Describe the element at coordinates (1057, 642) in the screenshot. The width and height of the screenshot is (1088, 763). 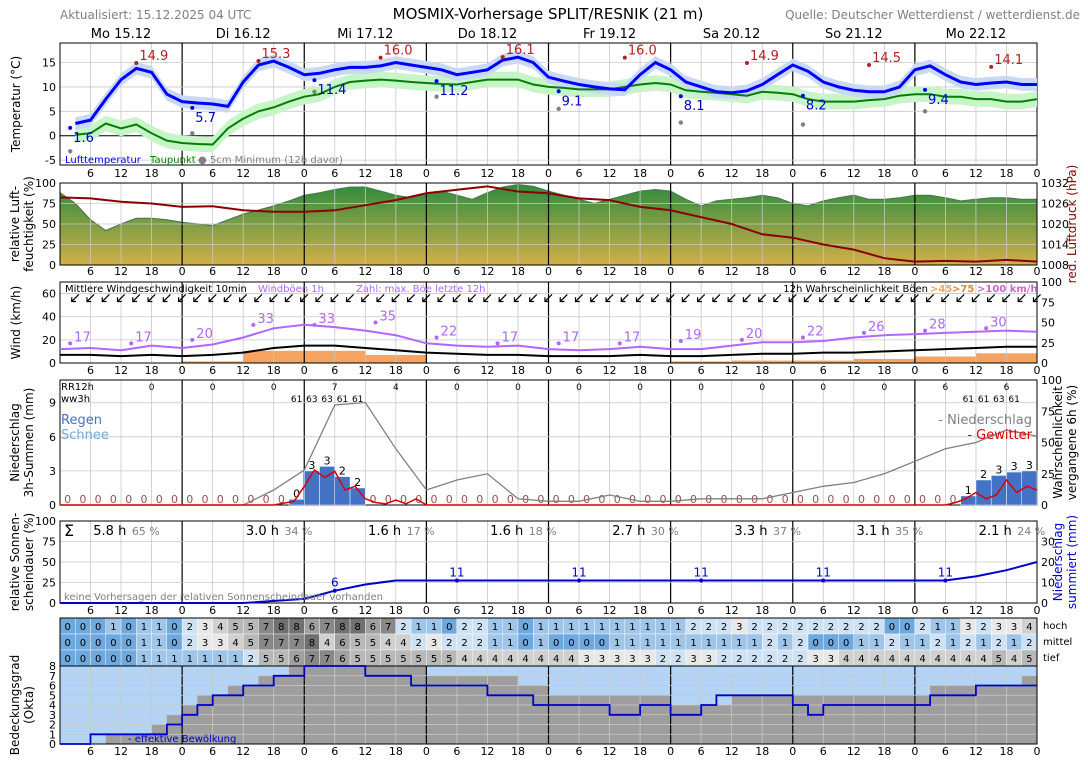
I see `cloud-layer-row-label: mittel` at that location.